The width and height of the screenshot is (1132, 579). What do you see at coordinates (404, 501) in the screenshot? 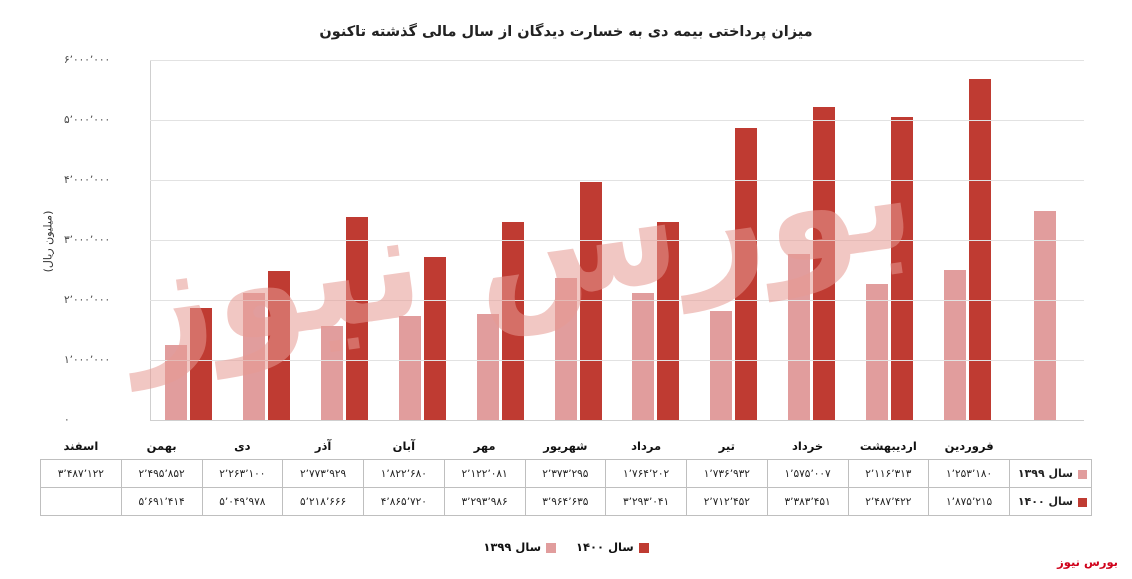
I see `table-cell: ۴٬۸۶۵٬۷۲۰` at bounding box center [404, 501].